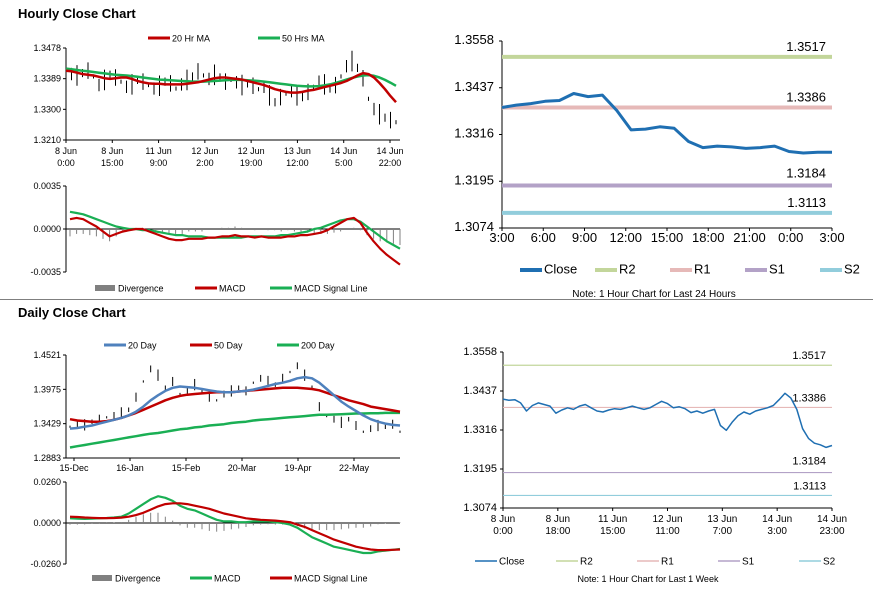 This screenshot has height=601, width=873. What do you see at coordinates (318, 346) in the screenshot?
I see `daily-legend-200day-label: 200 Day` at bounding box center [318, 346].